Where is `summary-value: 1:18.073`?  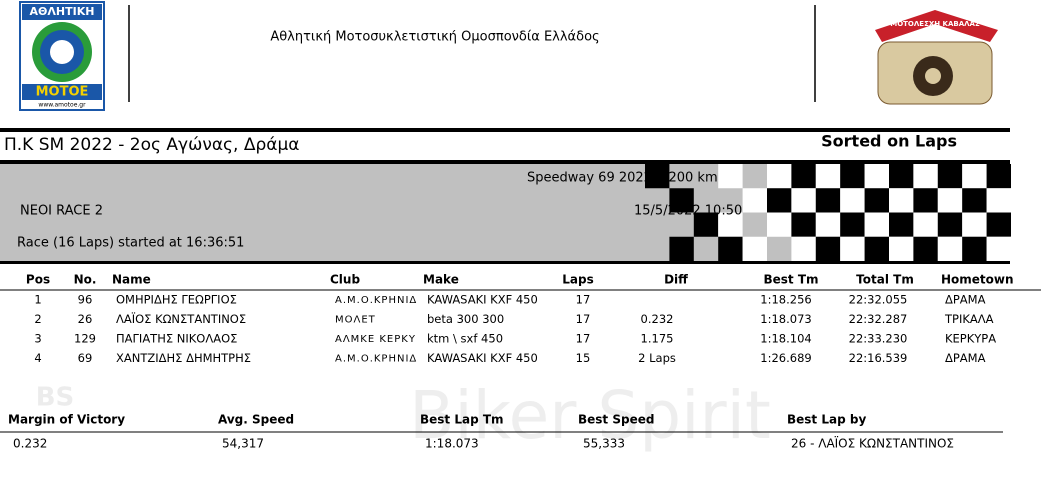 summary-value: 1:18.073 is located at coordinates (452, 444).